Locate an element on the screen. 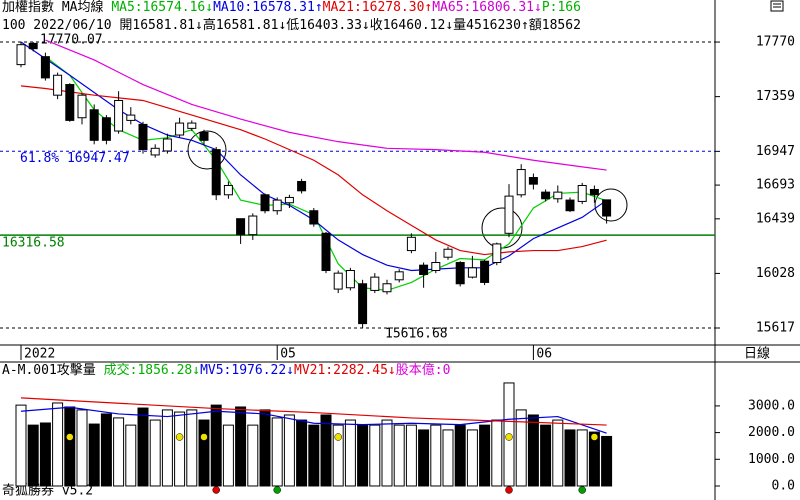 This screenshot has width=800, height=500. x-tick-label: 2022 is located at coordinates (39, 354).